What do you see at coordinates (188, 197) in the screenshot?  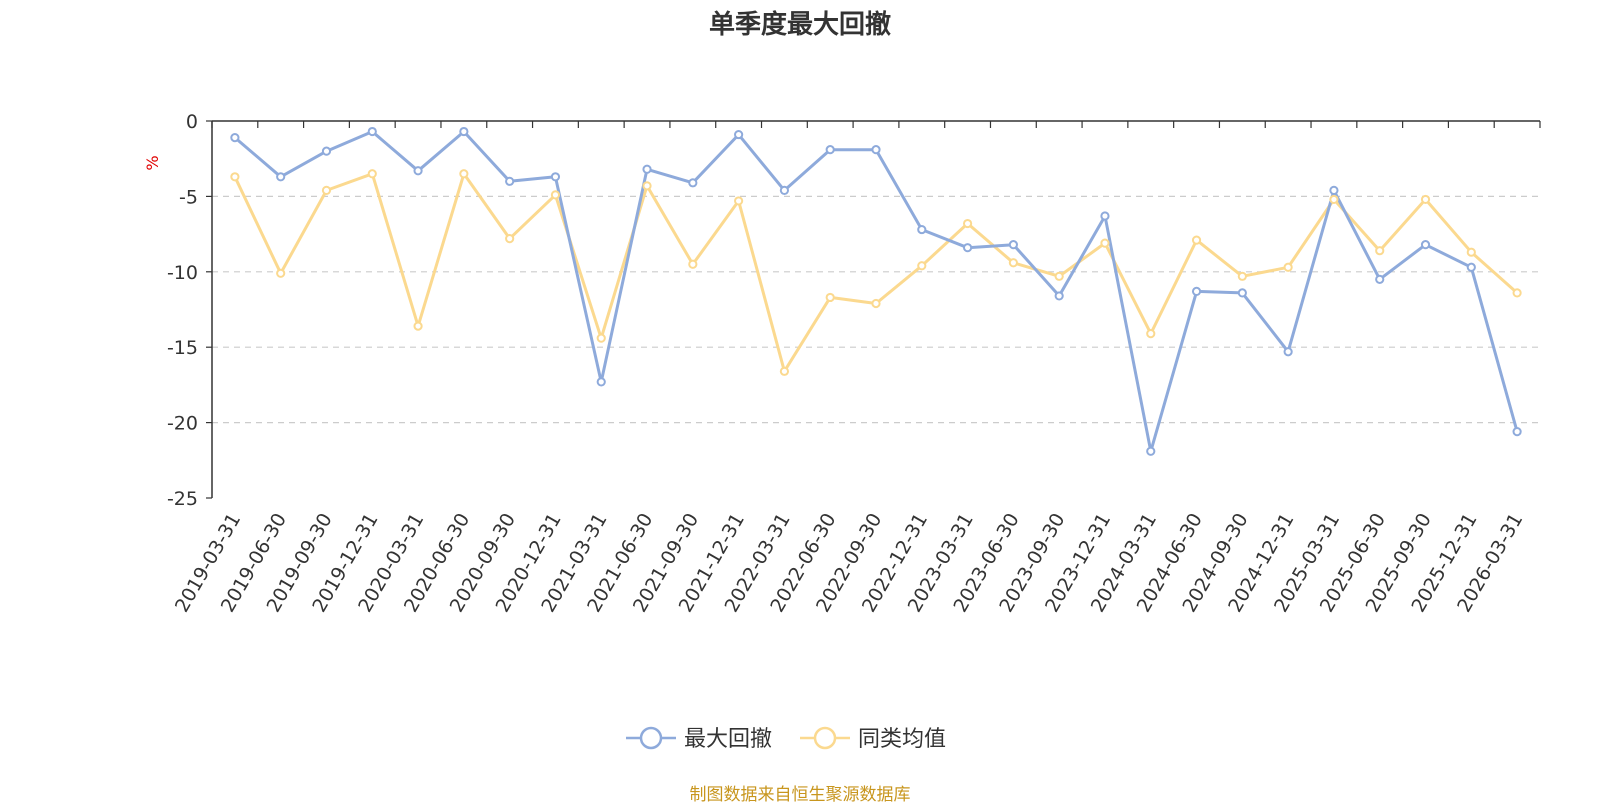 I see `y-tick-label: -5` at bounding box center [188, 197].